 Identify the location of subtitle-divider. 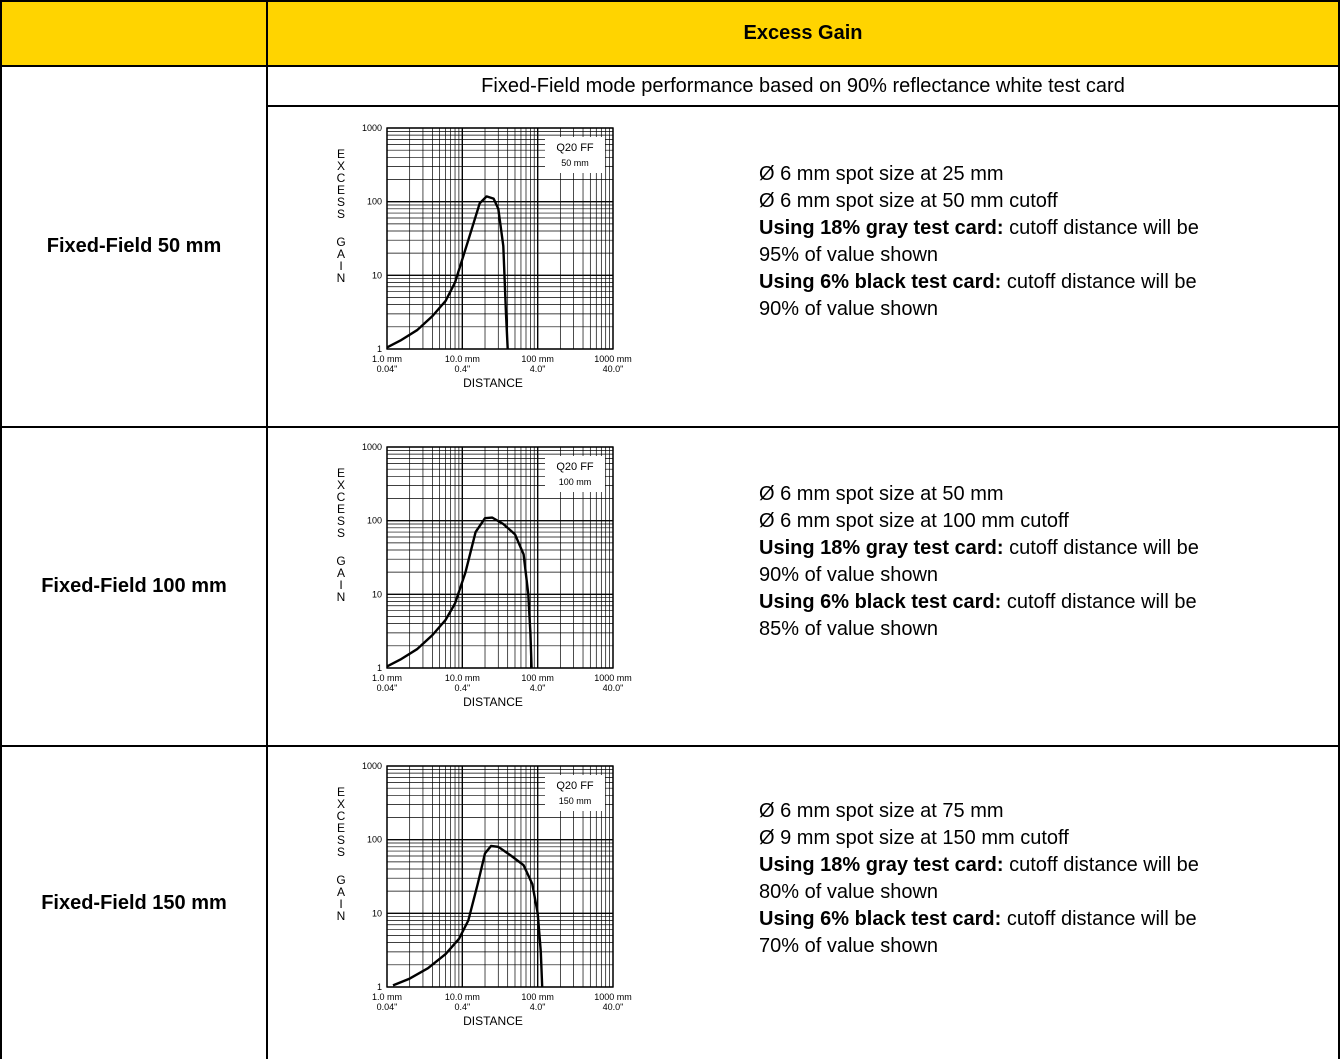
(803, 106).